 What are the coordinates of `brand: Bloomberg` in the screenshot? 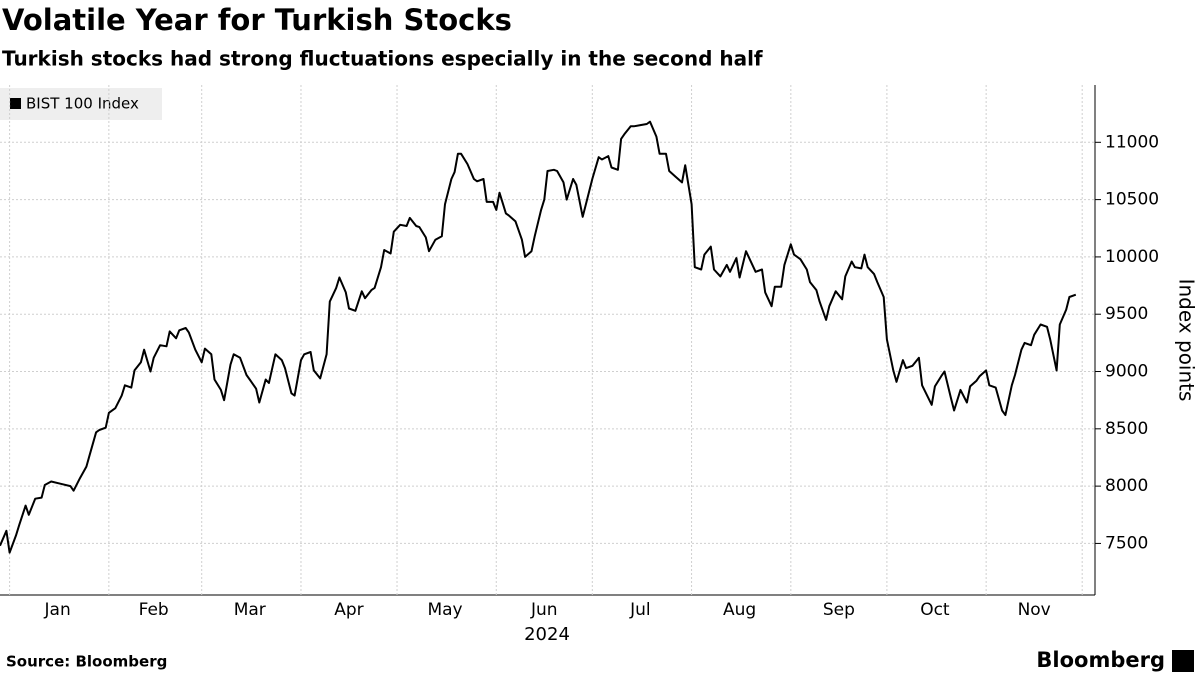 It's located at (1100, 660).